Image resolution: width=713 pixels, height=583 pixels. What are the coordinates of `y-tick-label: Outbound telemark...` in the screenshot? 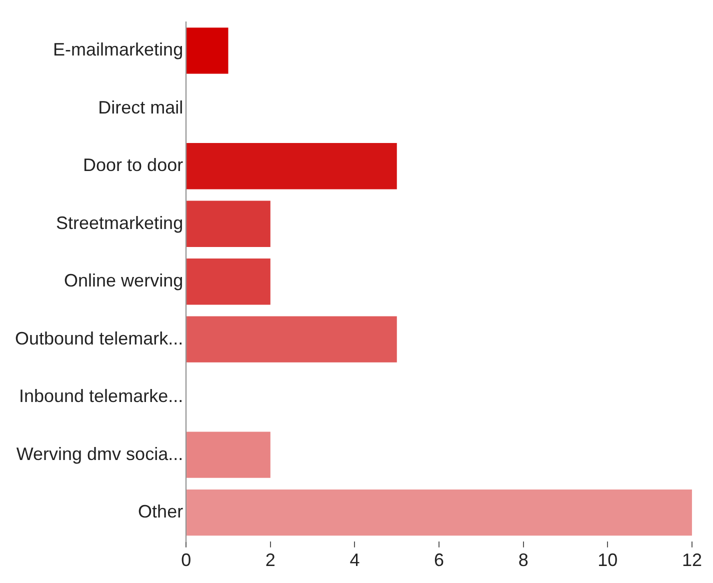 It's located at (99, 338).